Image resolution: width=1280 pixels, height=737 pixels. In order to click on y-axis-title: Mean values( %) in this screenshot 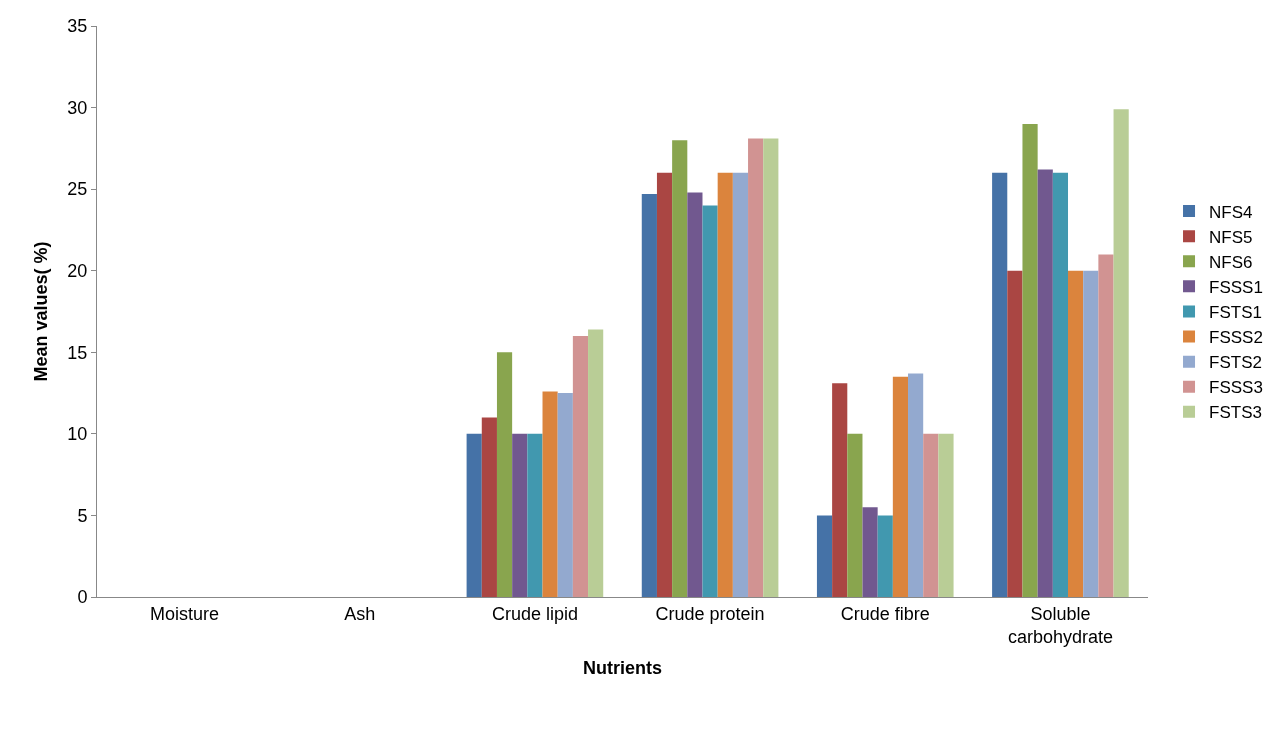, I will do `click(40, 311)`.